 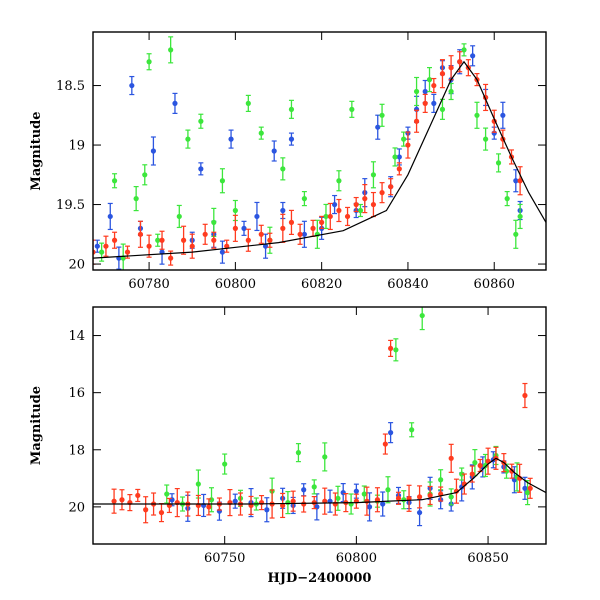 What do you see at coordinates (76, 146) in the screenshot?
I see `y-tick-label: 19` at bounding box center [76, 146].